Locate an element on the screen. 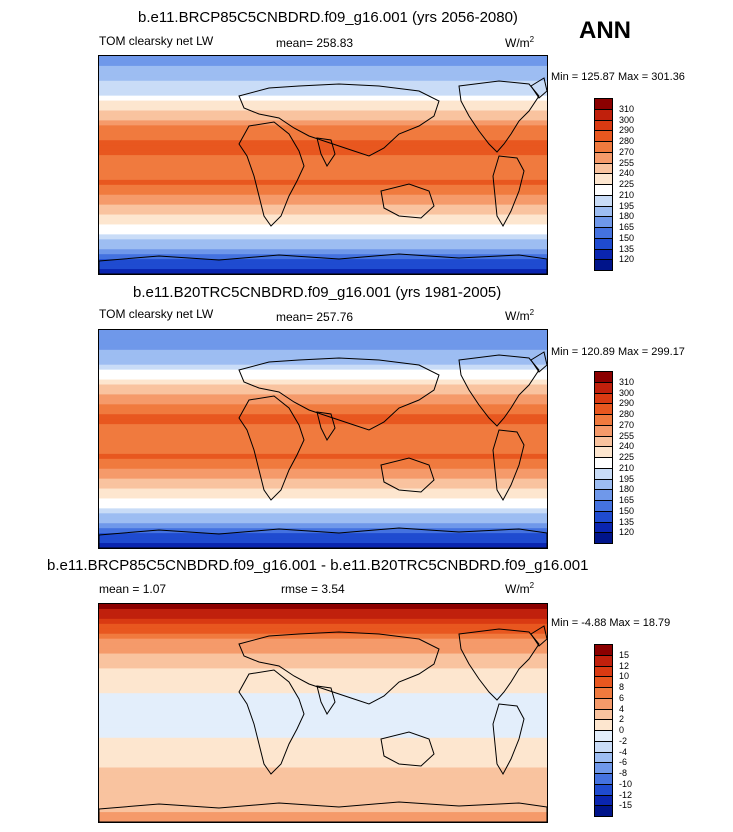  colorbar-tick-label: 0 is located at coordinates (622, 730).